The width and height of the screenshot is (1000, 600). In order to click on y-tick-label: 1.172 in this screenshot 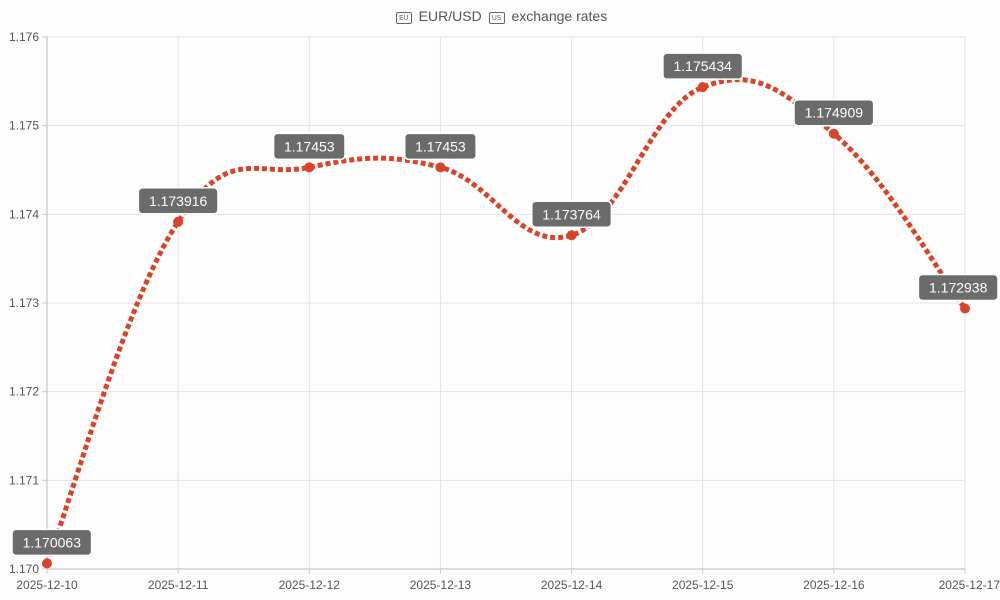, I will do `click(24, 392)`.